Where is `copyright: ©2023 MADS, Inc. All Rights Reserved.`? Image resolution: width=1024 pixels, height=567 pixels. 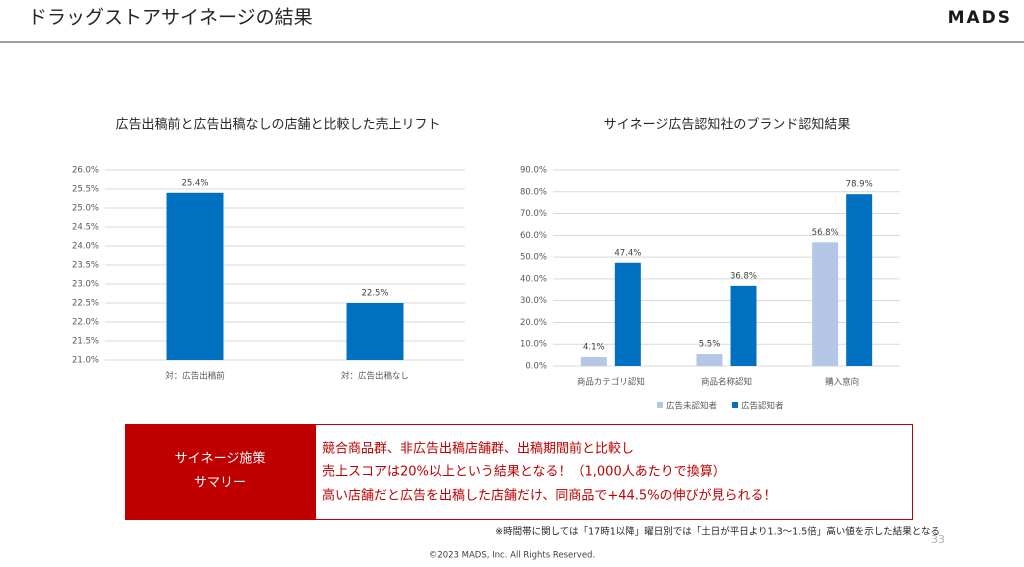 copyright: ©2023 MADS, Inc. All Rights Reserved. is located at coordinates (512, 556).